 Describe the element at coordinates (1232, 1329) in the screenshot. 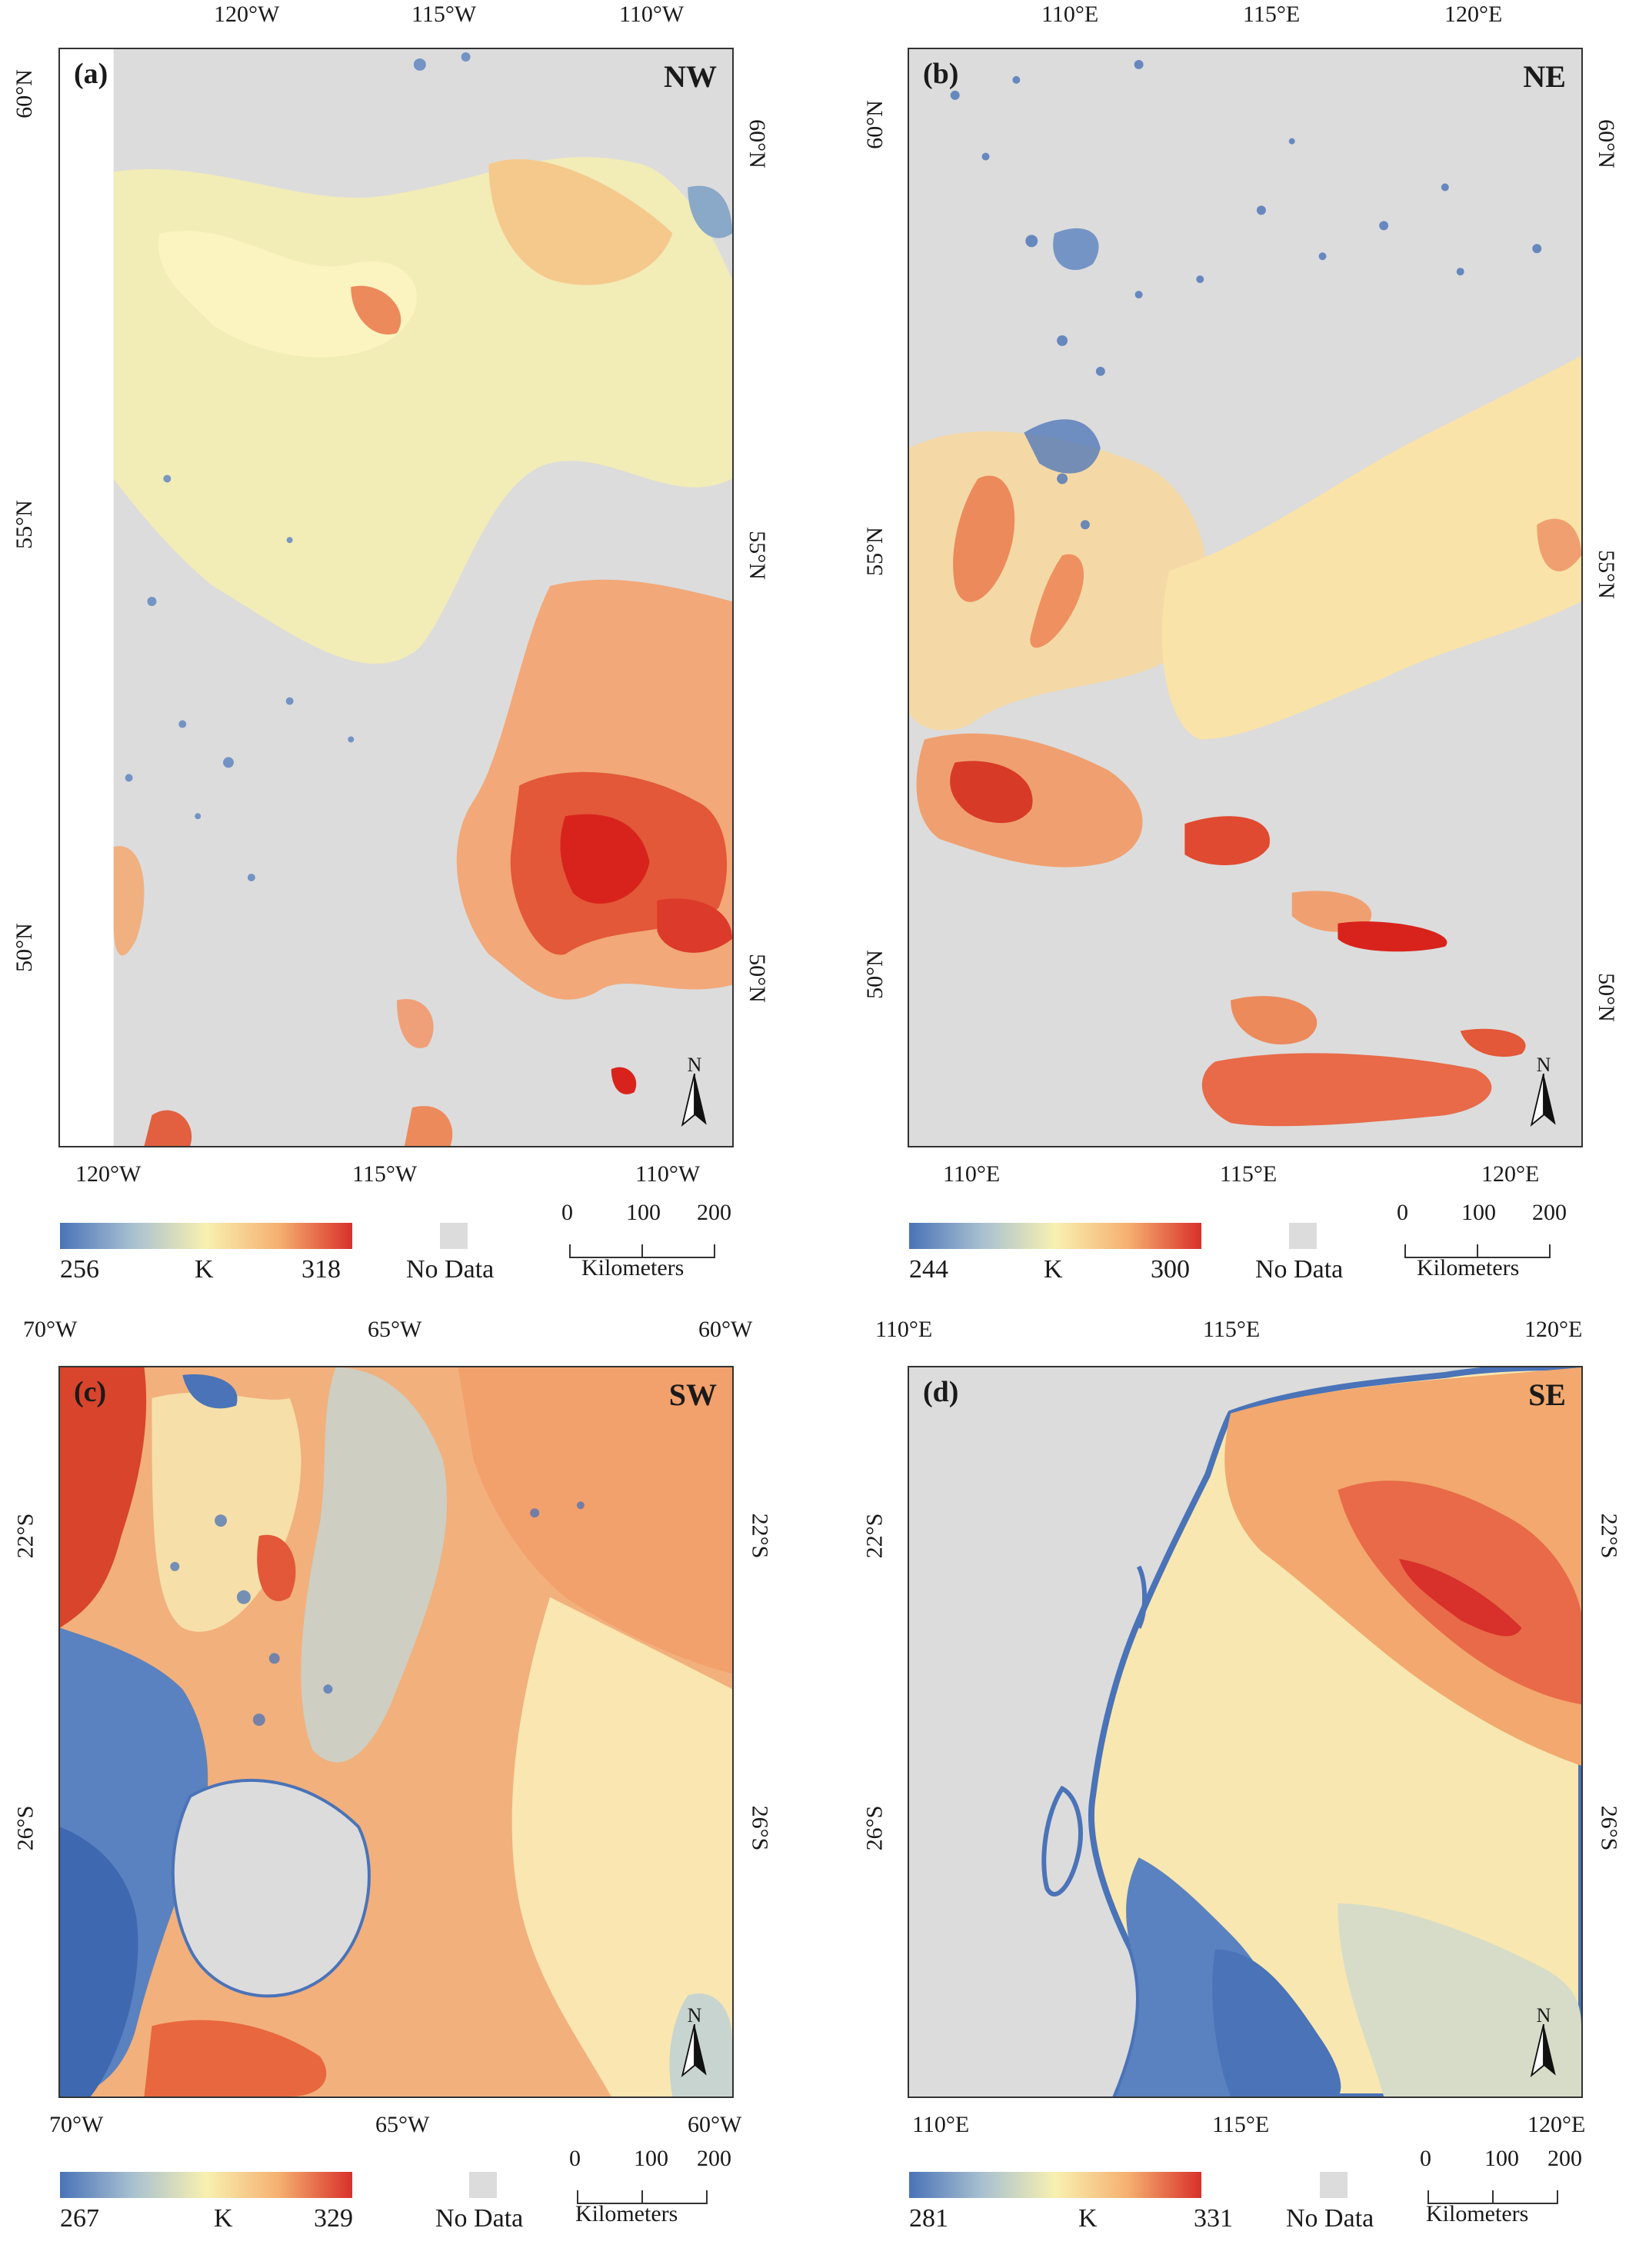

I see `top-tick-d-1: 115°E` at that location.